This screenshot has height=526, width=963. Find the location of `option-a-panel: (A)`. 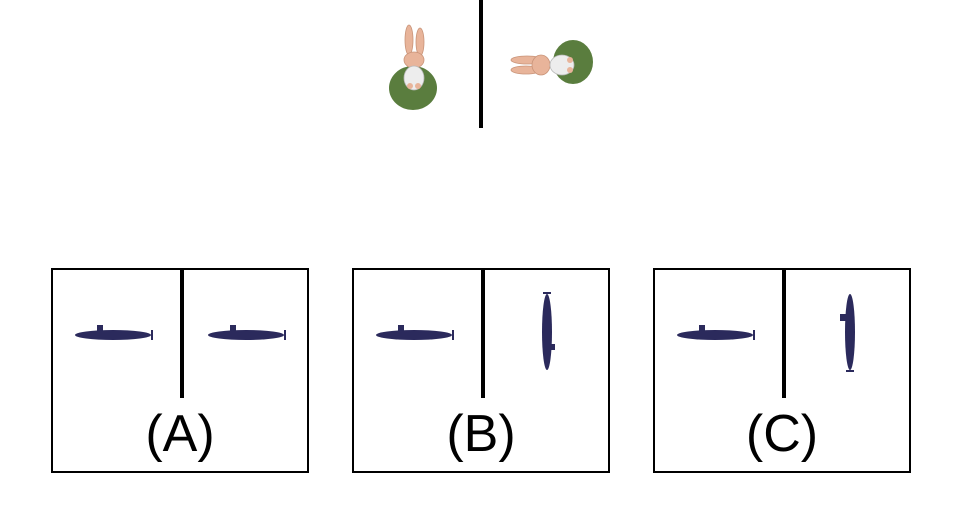

option-a-panel: (A) is located at coordinates (180, 370).